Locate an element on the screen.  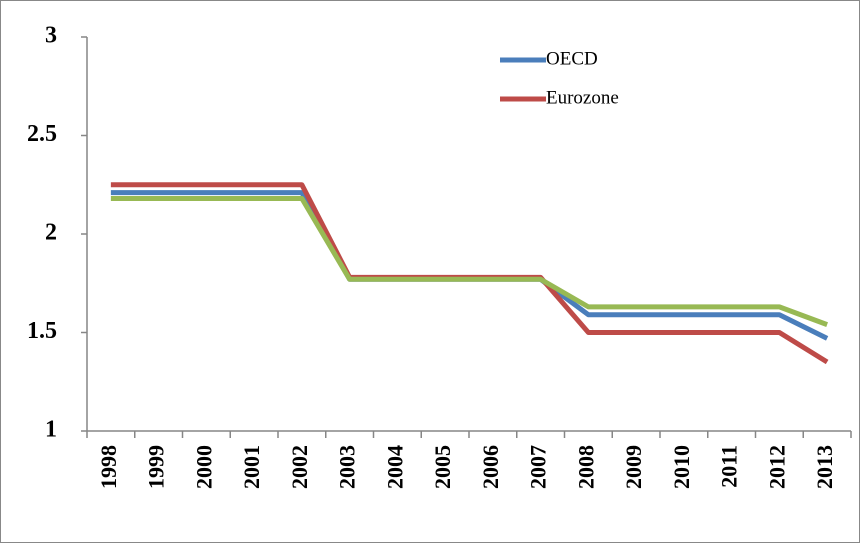
x-tick-label: 2004 is located at coordinates (394, 467).